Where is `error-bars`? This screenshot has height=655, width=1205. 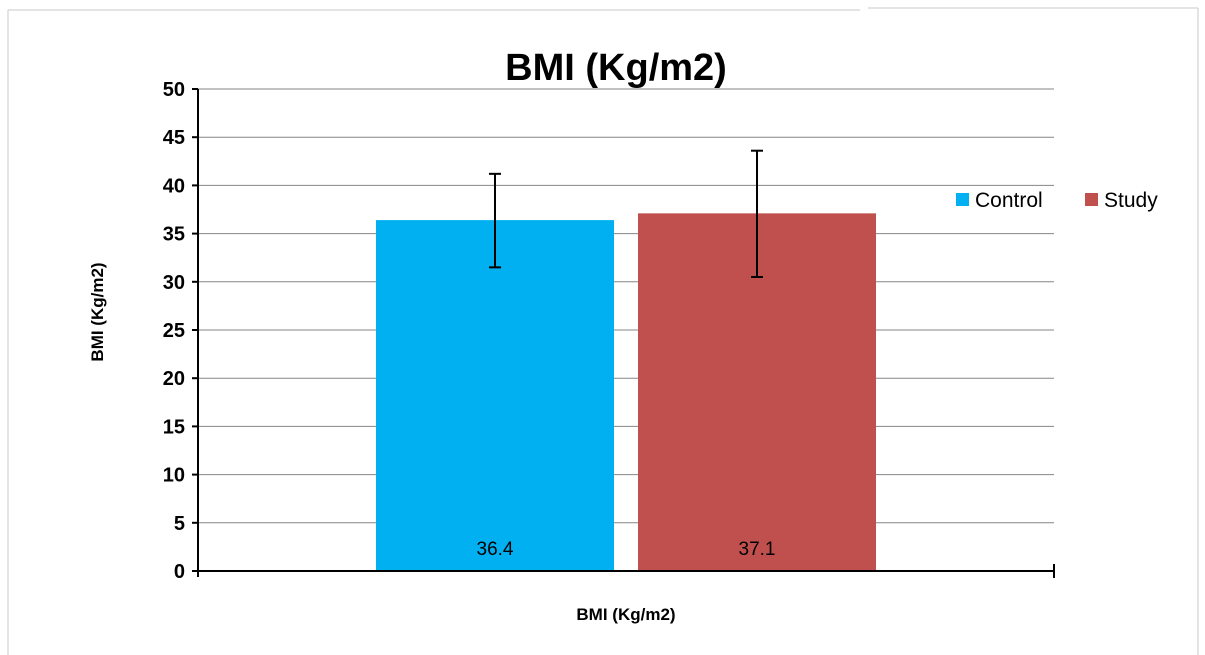 error-bars is located at coordinates (626, 213).